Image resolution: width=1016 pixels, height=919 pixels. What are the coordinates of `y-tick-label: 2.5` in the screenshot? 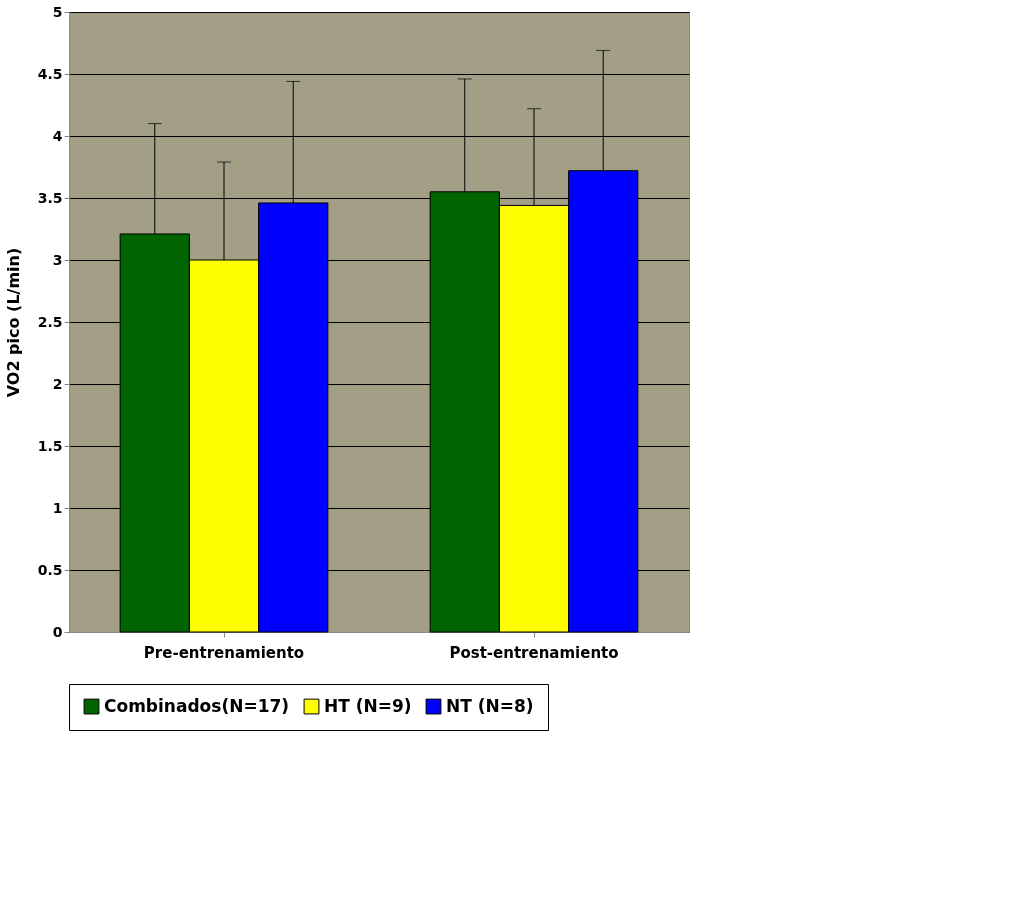 It's located at (50, 321).